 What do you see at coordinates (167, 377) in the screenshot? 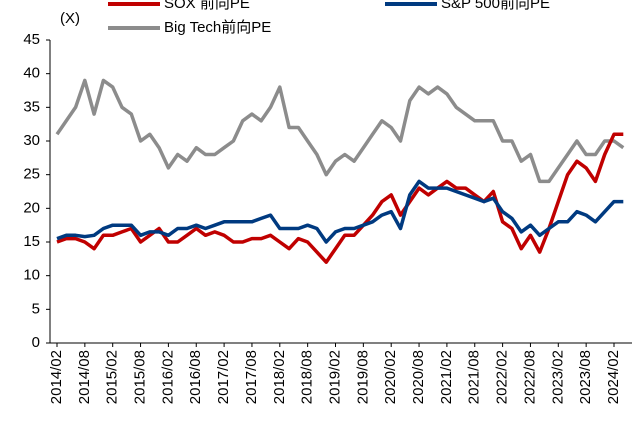
I see `x-tick-label: 2016/02` at bounding box center [167, 377].